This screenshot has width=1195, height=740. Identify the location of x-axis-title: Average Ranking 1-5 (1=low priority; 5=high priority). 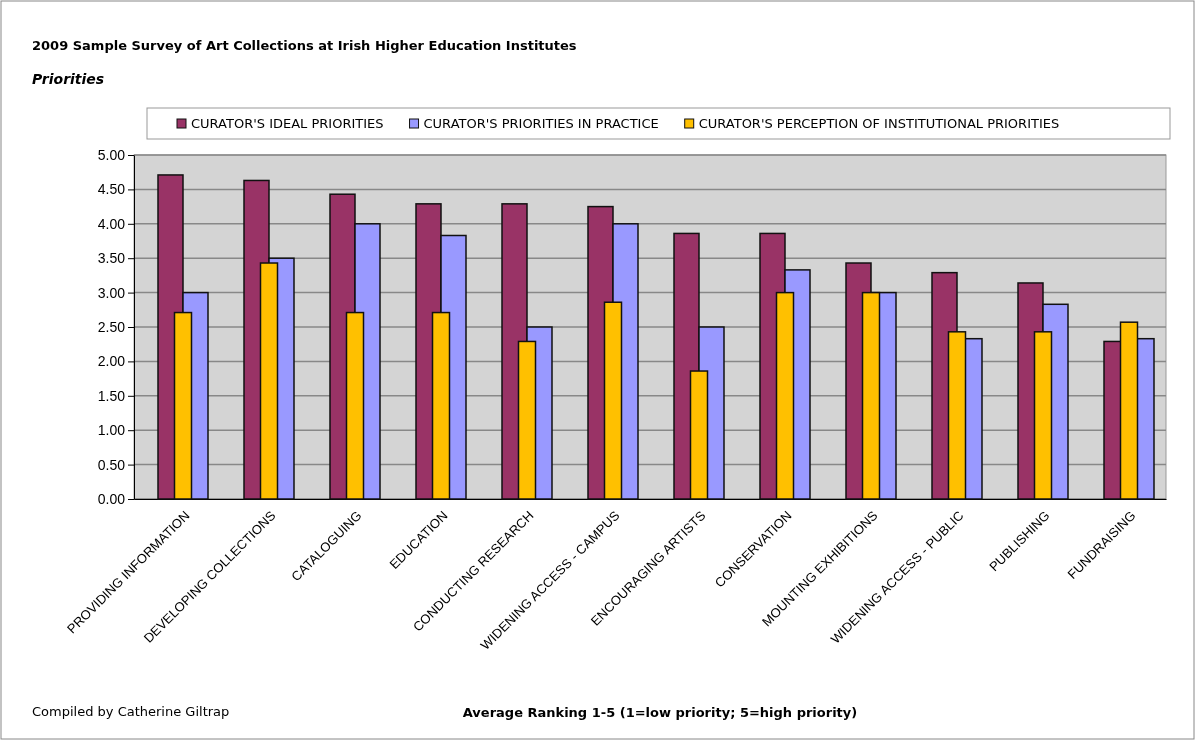
(660, 712).